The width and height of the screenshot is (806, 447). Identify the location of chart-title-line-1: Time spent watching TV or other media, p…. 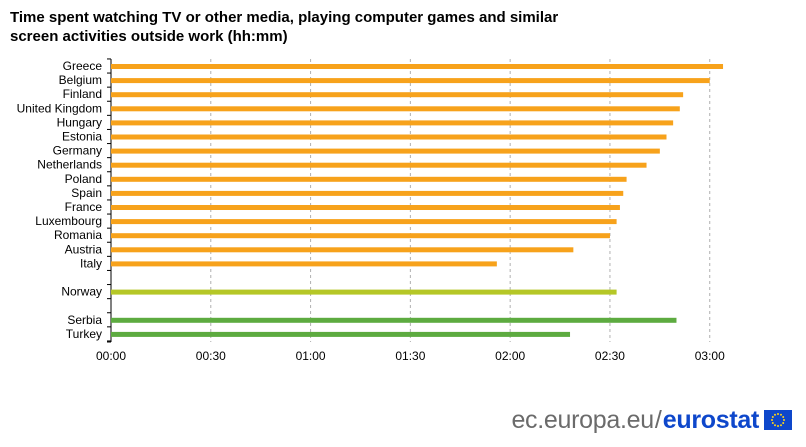
(284, 17).